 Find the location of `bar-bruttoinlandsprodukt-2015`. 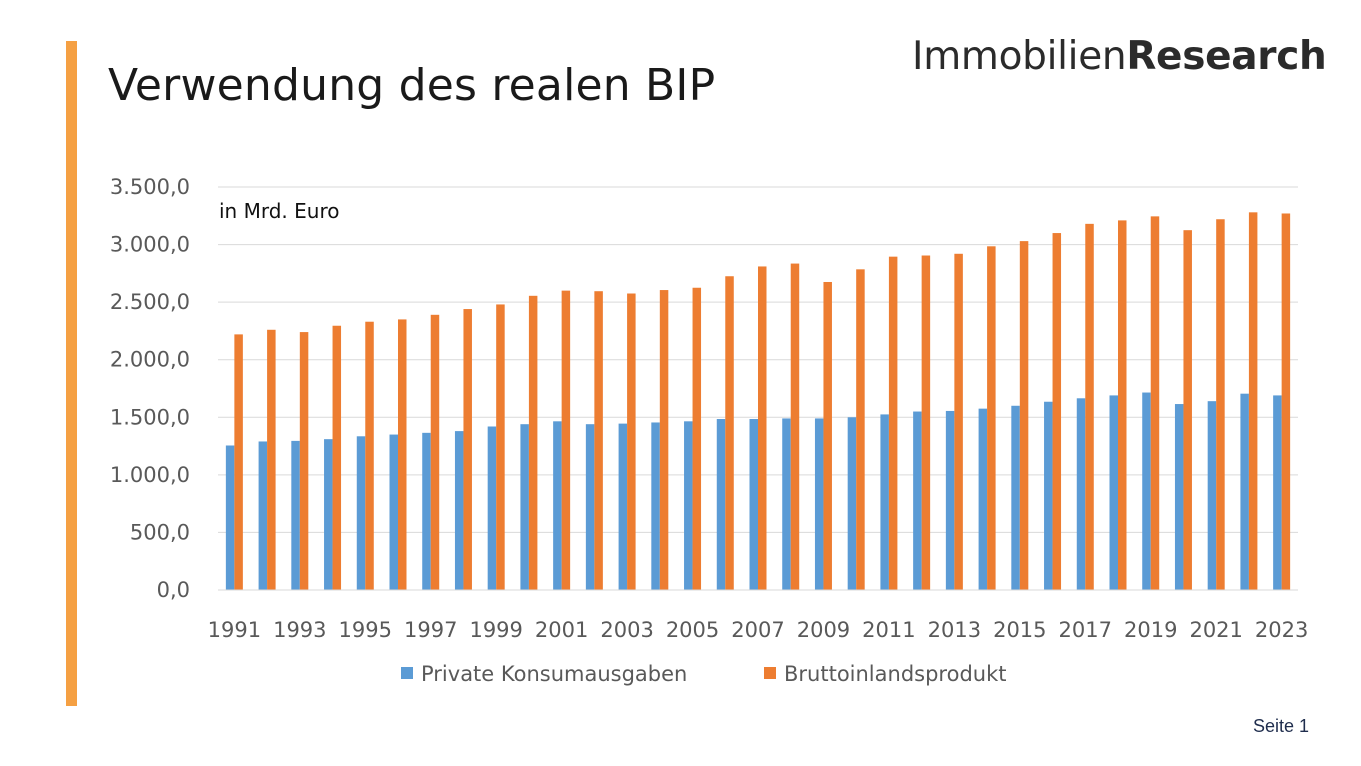

bar-bruttoinlandsprodukt-2015 is located at coordinates (1024, 416).